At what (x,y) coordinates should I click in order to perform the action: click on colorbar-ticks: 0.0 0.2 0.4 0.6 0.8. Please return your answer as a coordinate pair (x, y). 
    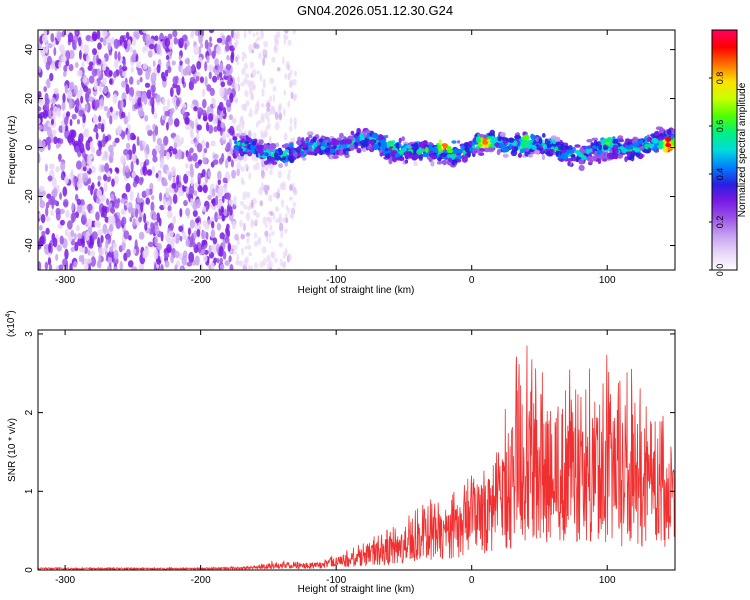
    Looking at the image, I should click on (717, 174).